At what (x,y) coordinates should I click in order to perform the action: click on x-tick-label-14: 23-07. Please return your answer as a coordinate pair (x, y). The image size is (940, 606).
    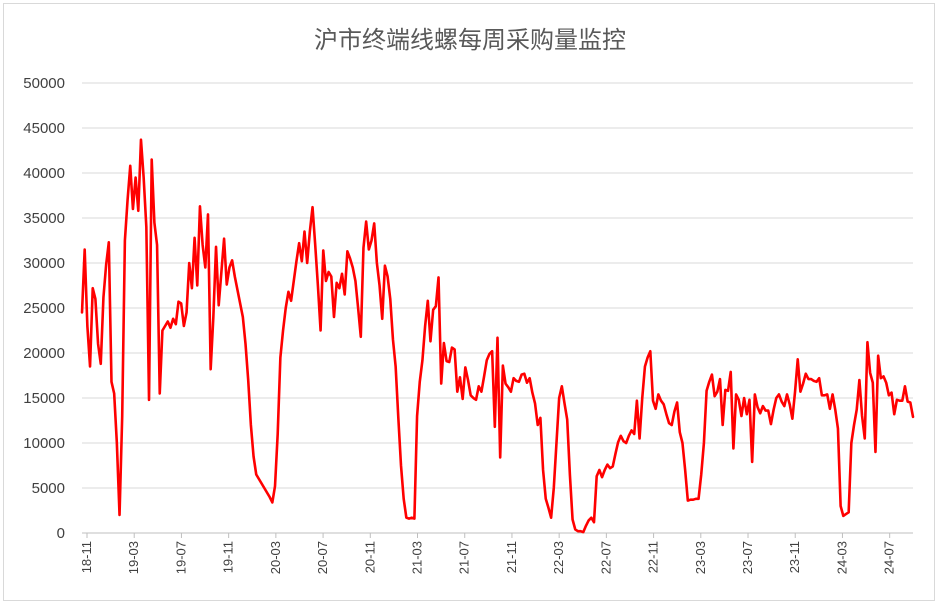
    Looking at the image, I should click on (747, 557).